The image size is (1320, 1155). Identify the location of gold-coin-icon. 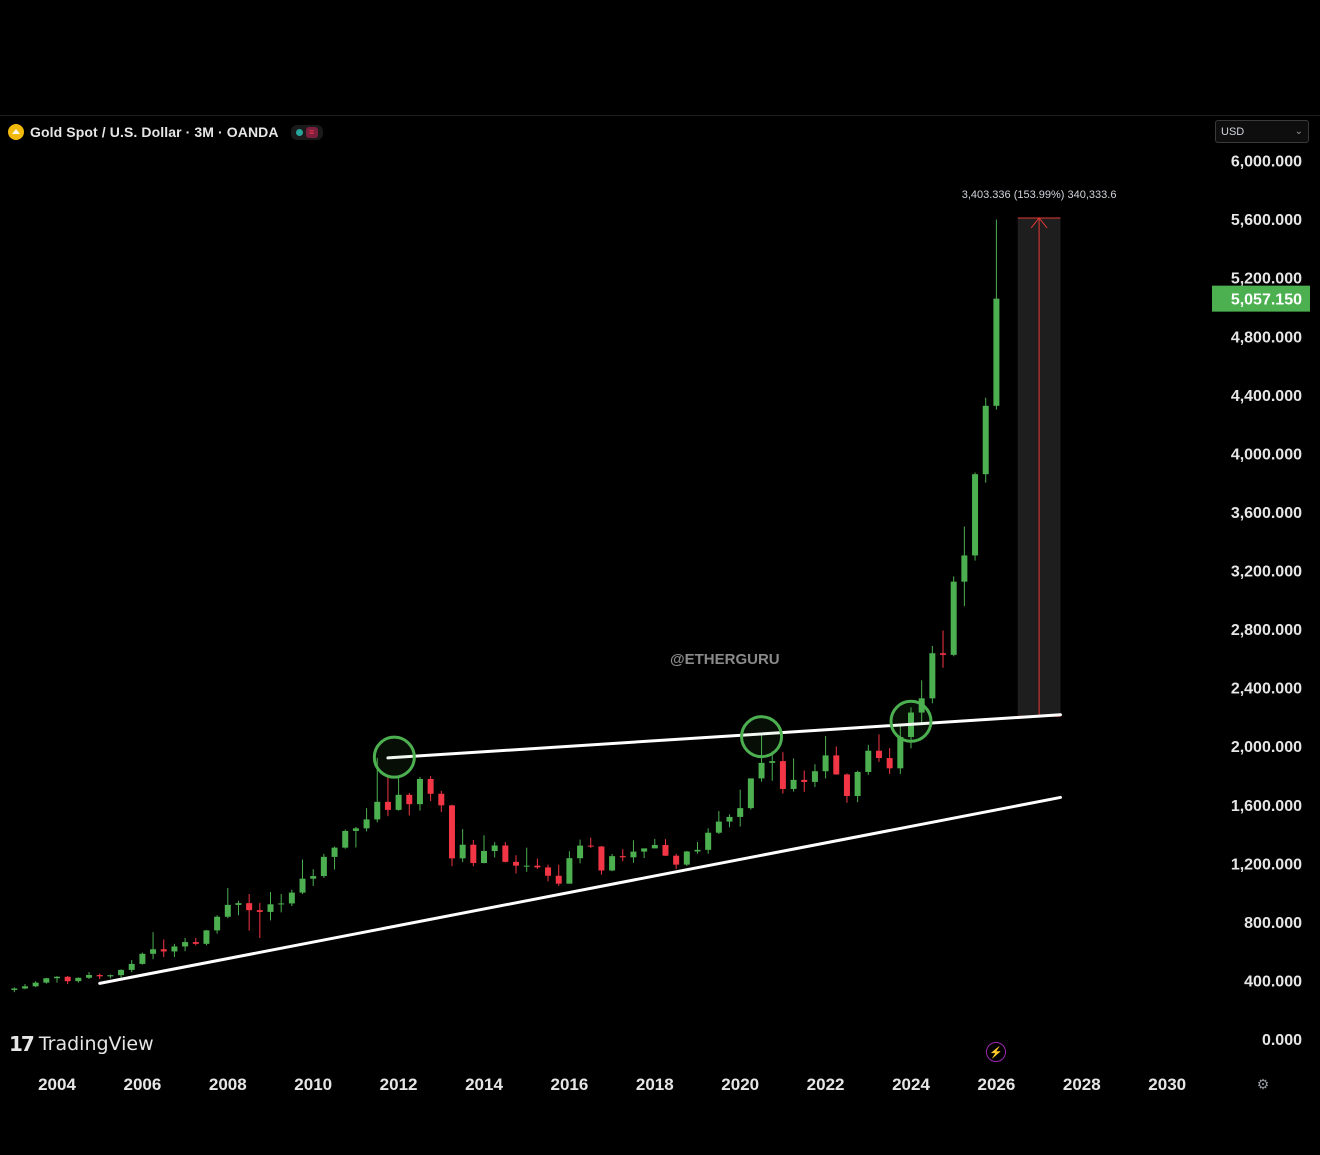
(16, 132).